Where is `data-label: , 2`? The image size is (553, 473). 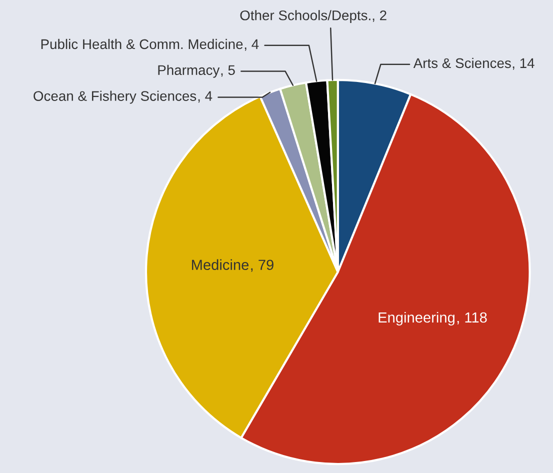 data-label: , 2 is located at coordinates (379, 16).